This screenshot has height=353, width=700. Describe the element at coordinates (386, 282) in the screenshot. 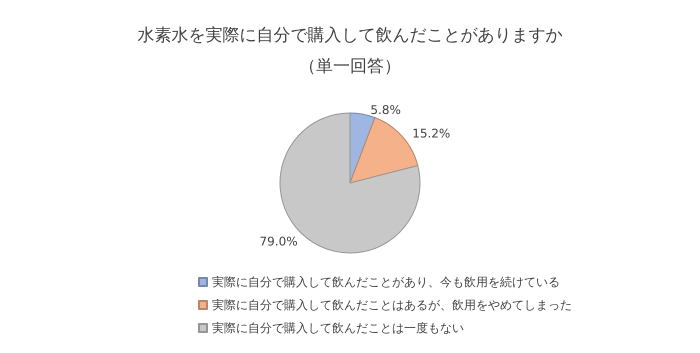

I see `legend-label: 実際に自分で購入して飲んだことがあり、今も飲用を続けている` at that location.